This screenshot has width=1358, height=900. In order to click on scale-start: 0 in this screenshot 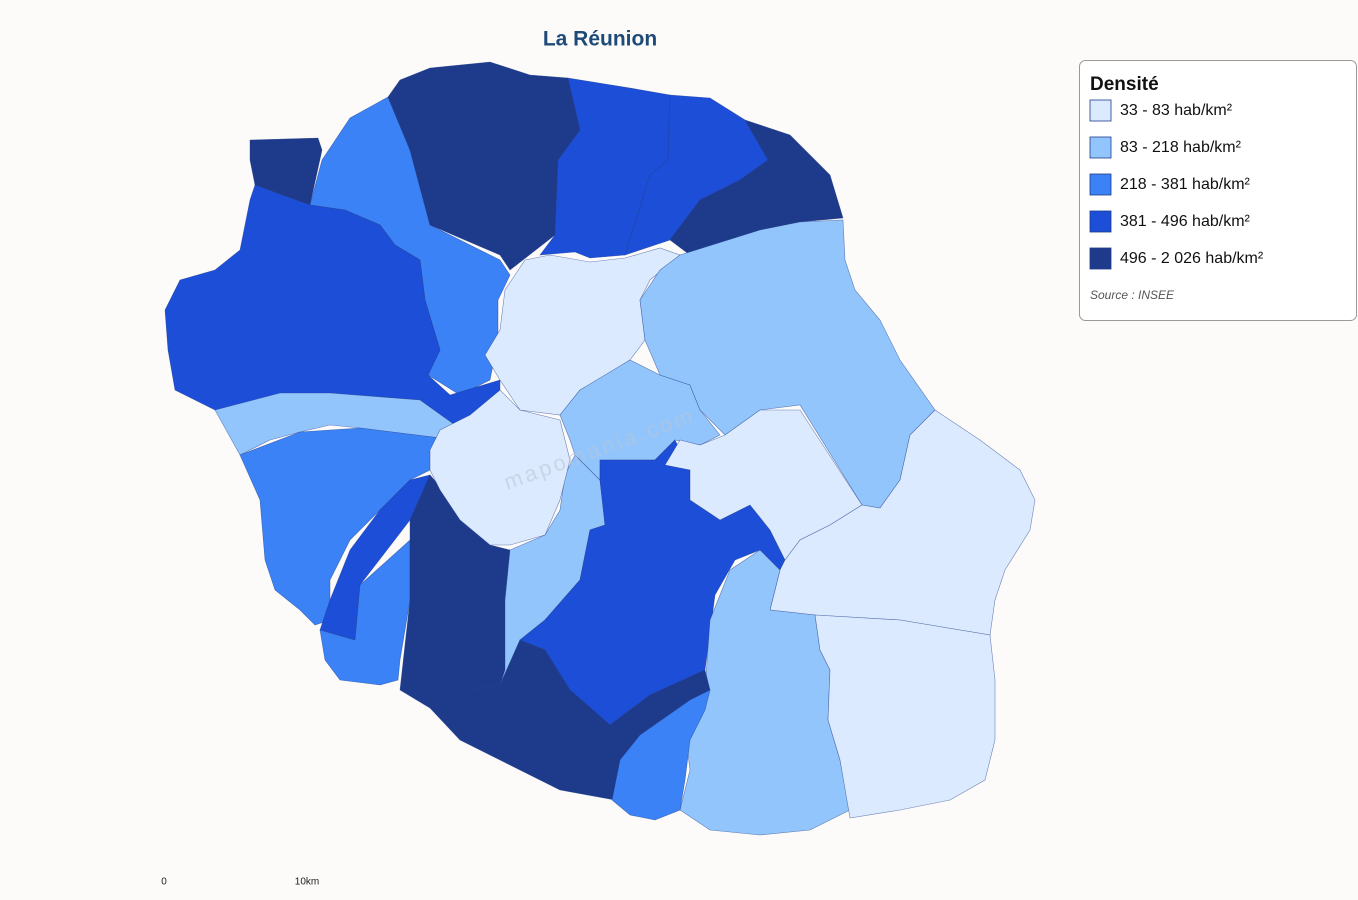, I will do `click(164, 882)`.